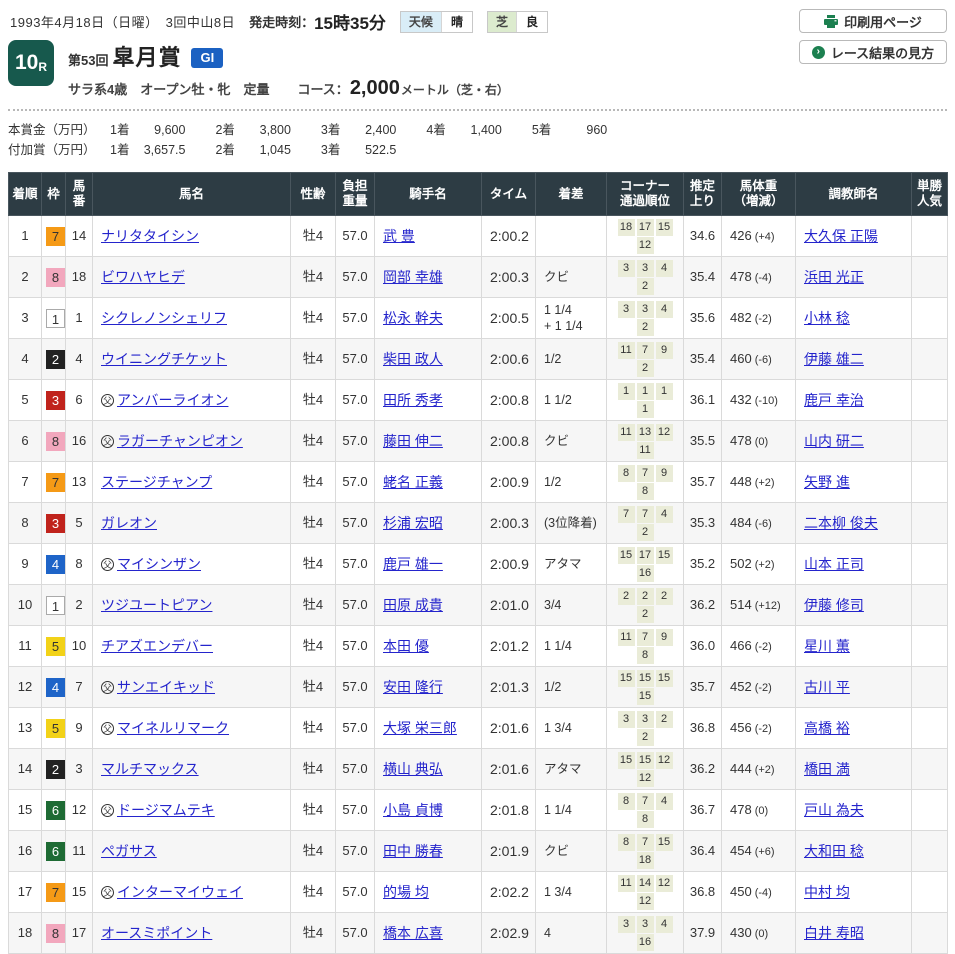 This screenshot has width=955, height=954. I want to click on frame-badge: 1, so click(55, 605).